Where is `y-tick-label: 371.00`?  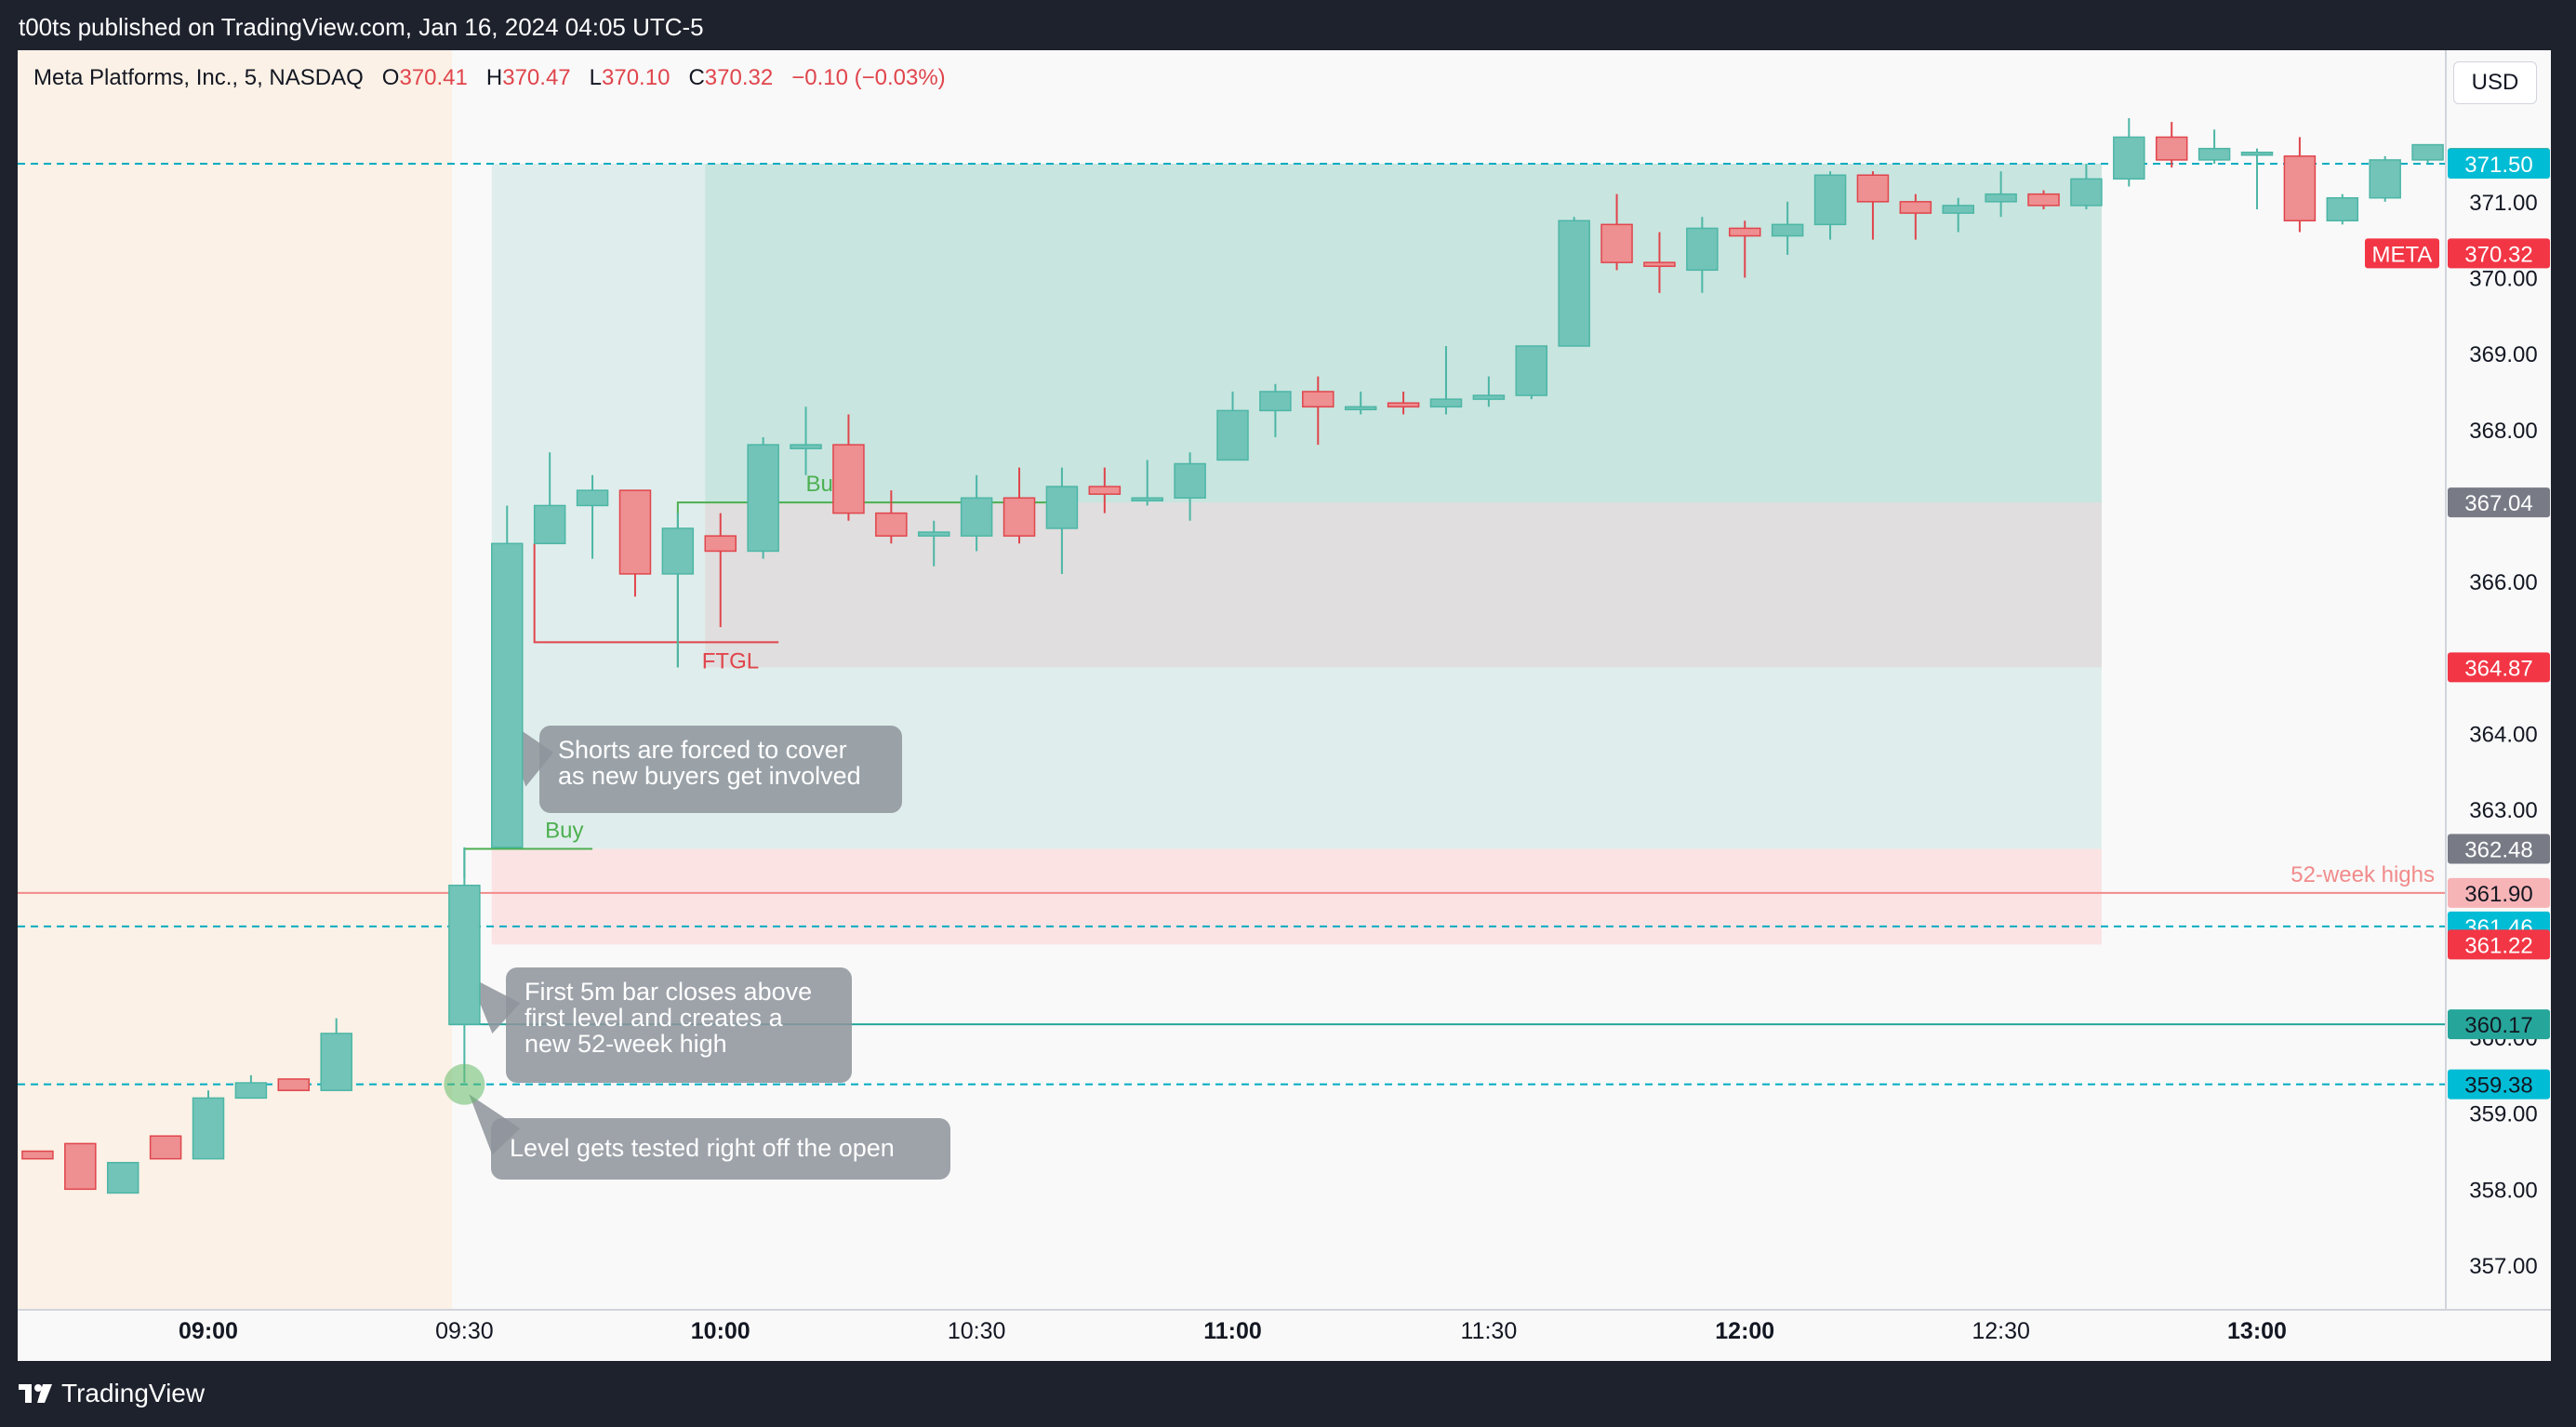
y-tick-label: 371.00 is located at coordinates (2503, 203).